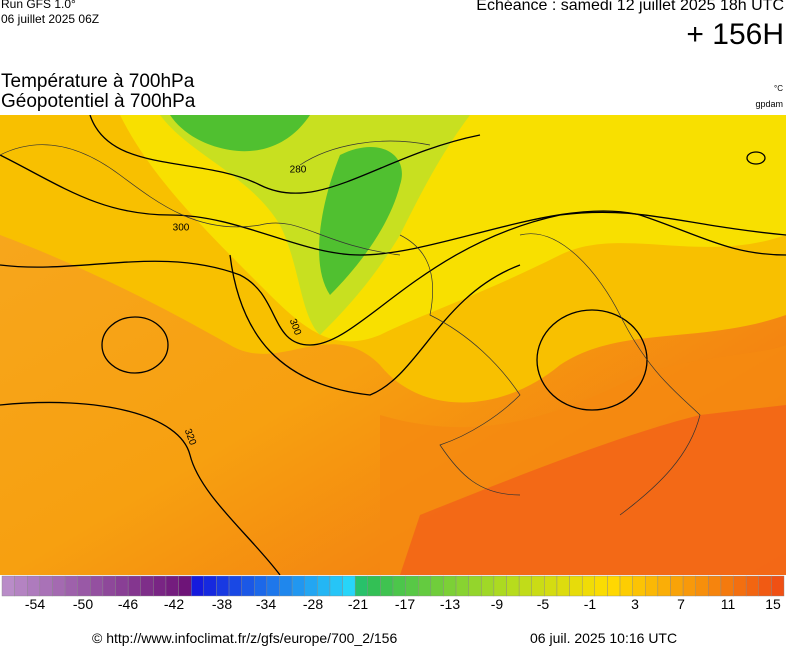 This screenshot has height=648, width=786. Describe the element at coordinates (298, 170) in the screenshot. I see `contour-label: 280` at that location.